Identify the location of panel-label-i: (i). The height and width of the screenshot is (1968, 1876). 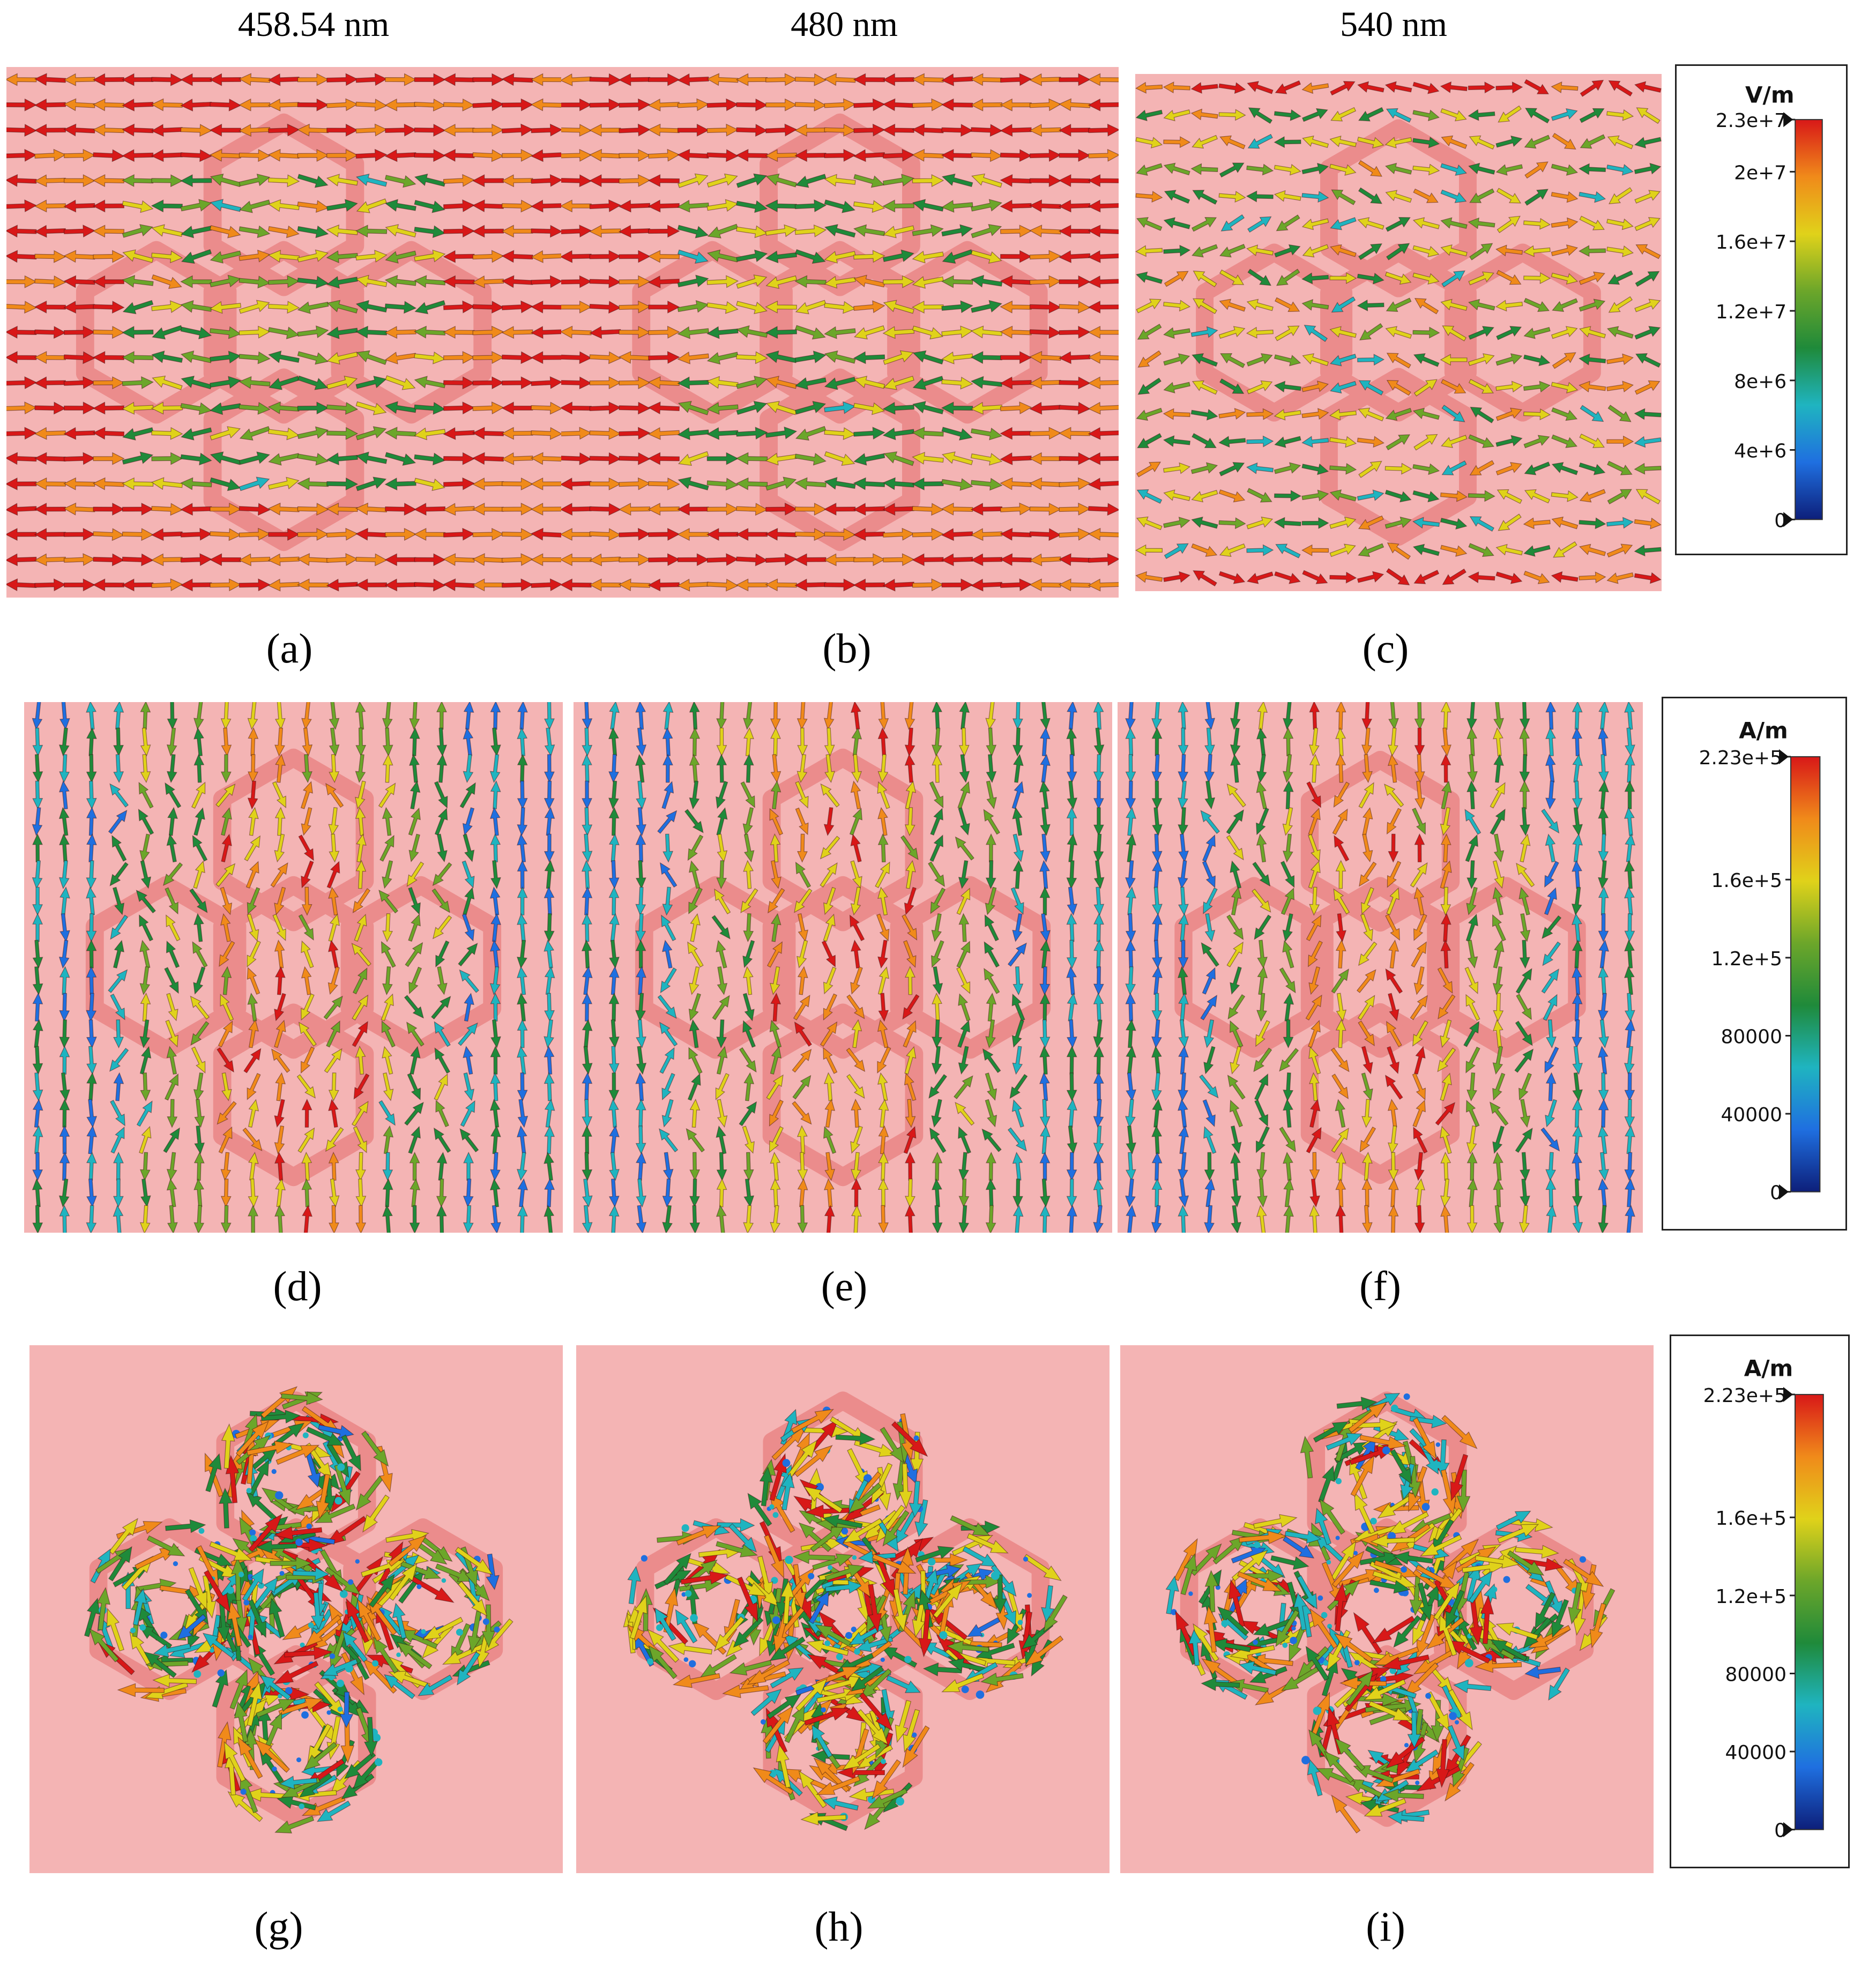
(1386, 1926).